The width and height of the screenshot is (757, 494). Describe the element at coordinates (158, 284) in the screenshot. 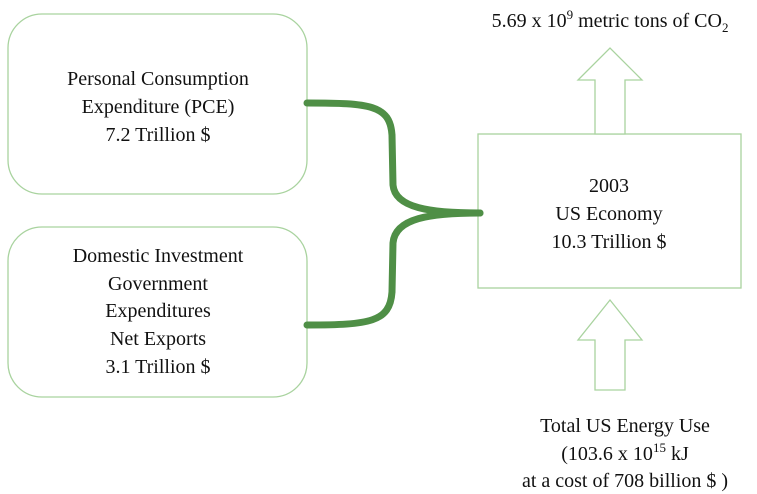

I see `box-line: Government` at that location.